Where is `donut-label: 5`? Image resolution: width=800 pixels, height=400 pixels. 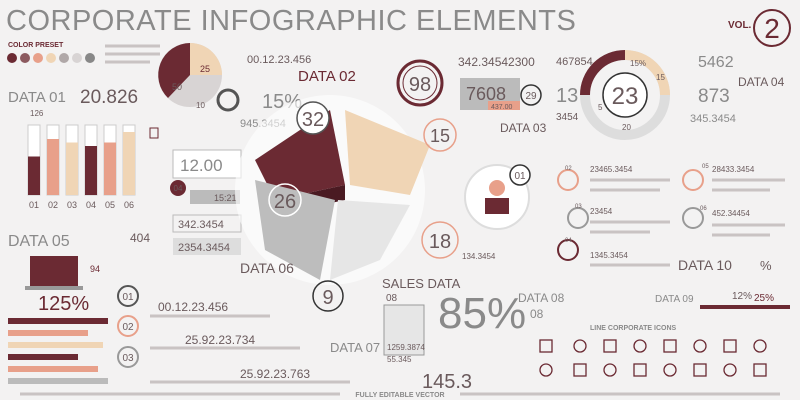 donut-label: 5 is located at coordinates (600, 107).